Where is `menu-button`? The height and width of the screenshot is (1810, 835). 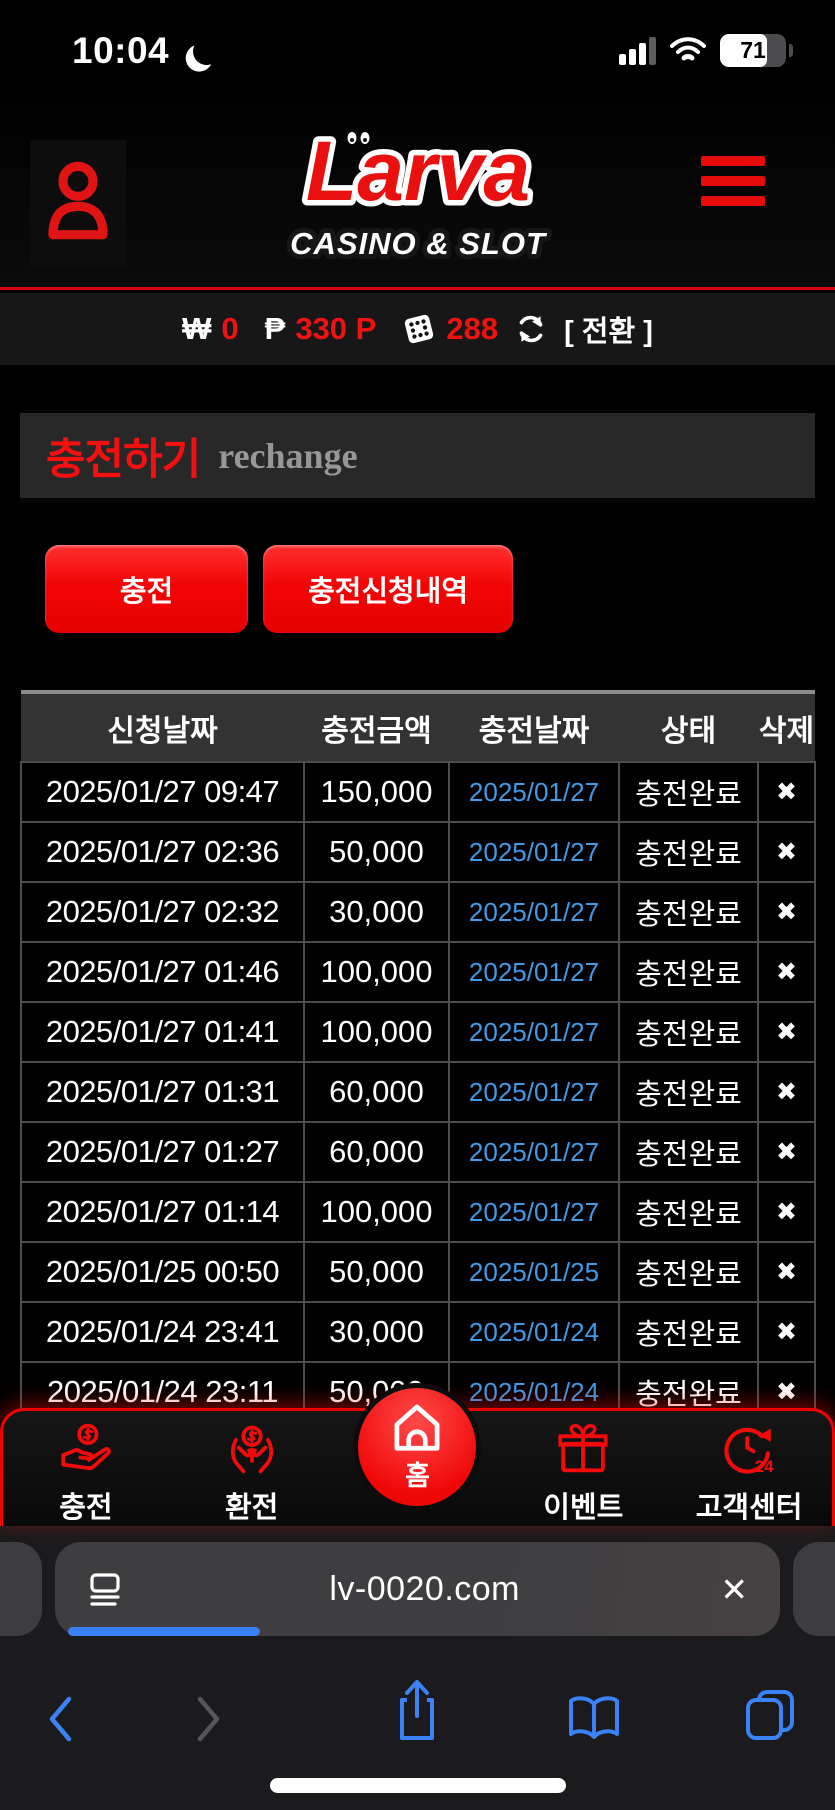 menu-button is located at coordinates (733, 181).